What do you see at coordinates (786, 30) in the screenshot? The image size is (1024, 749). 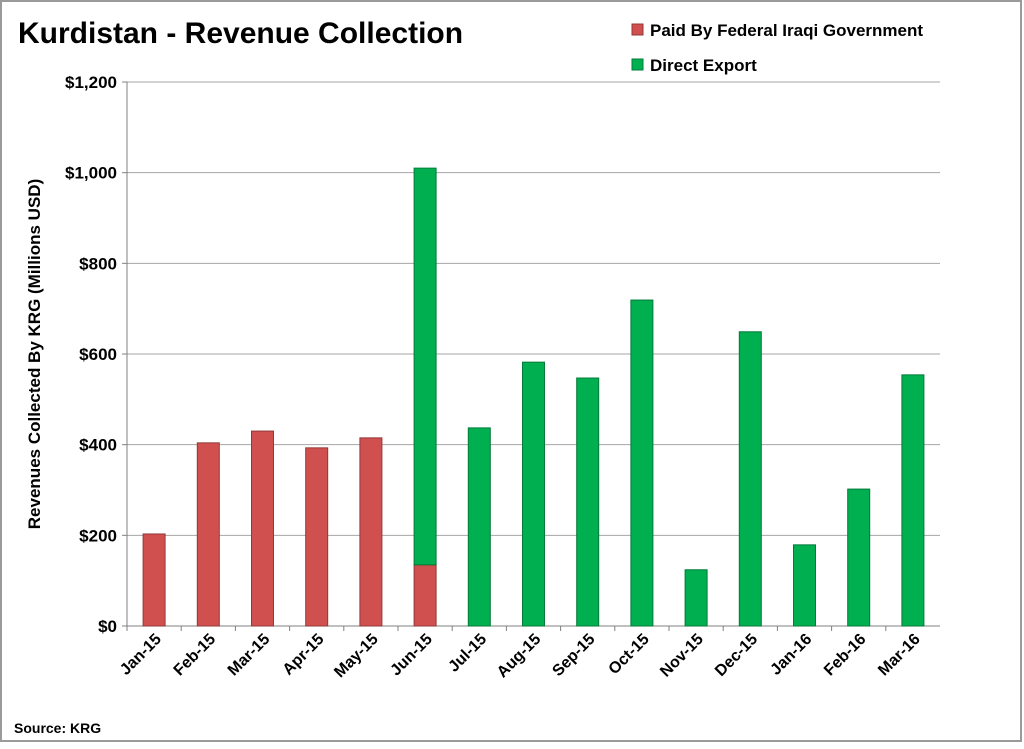 I see `legend-label: Paid By Federal Iraqi Government` at bounding box center [786, 30].